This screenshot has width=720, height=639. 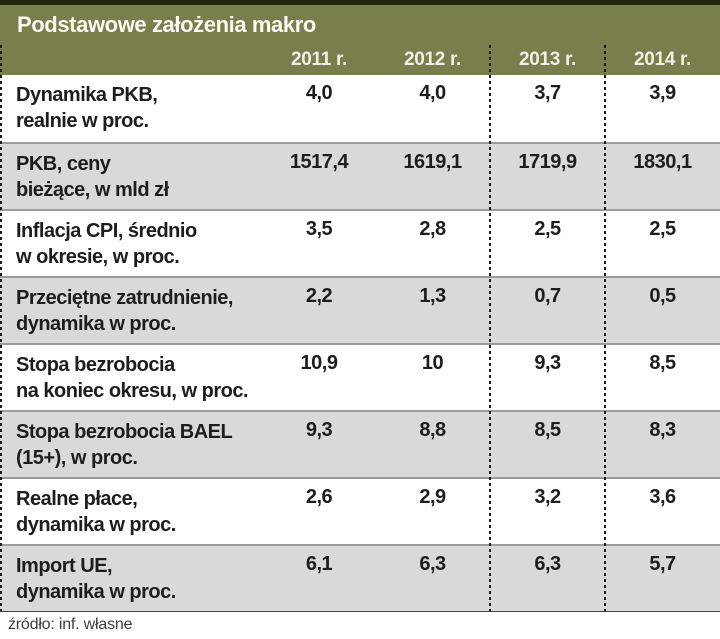 I want to click on row-label: Realne płace, dynamika w proc., so click(x=131, y=511).